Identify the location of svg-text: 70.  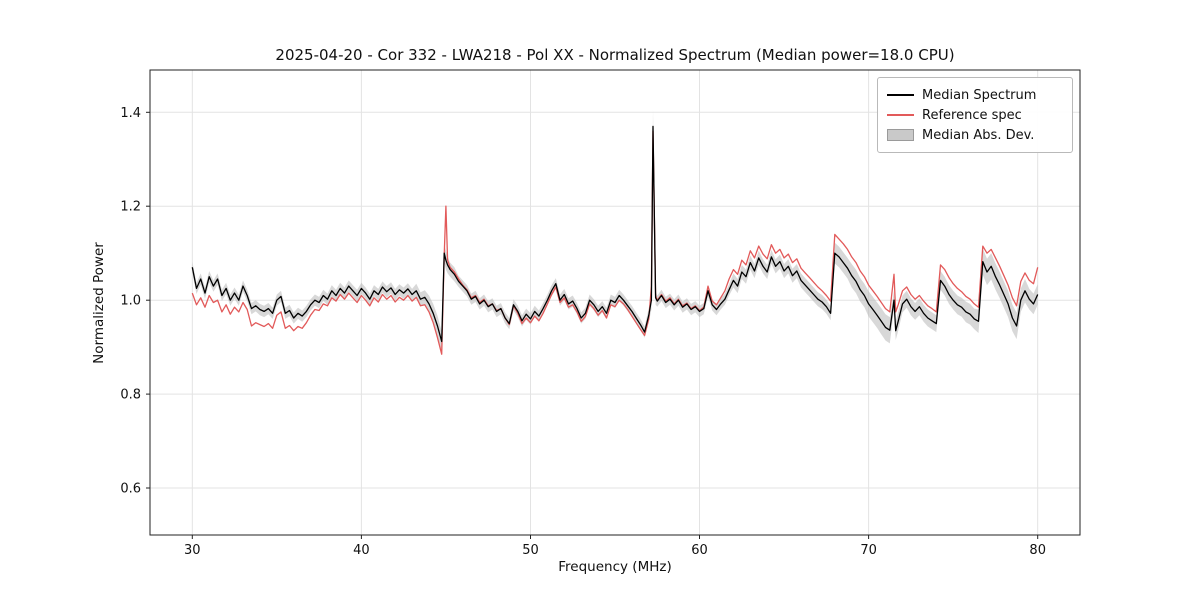
(868, 550).